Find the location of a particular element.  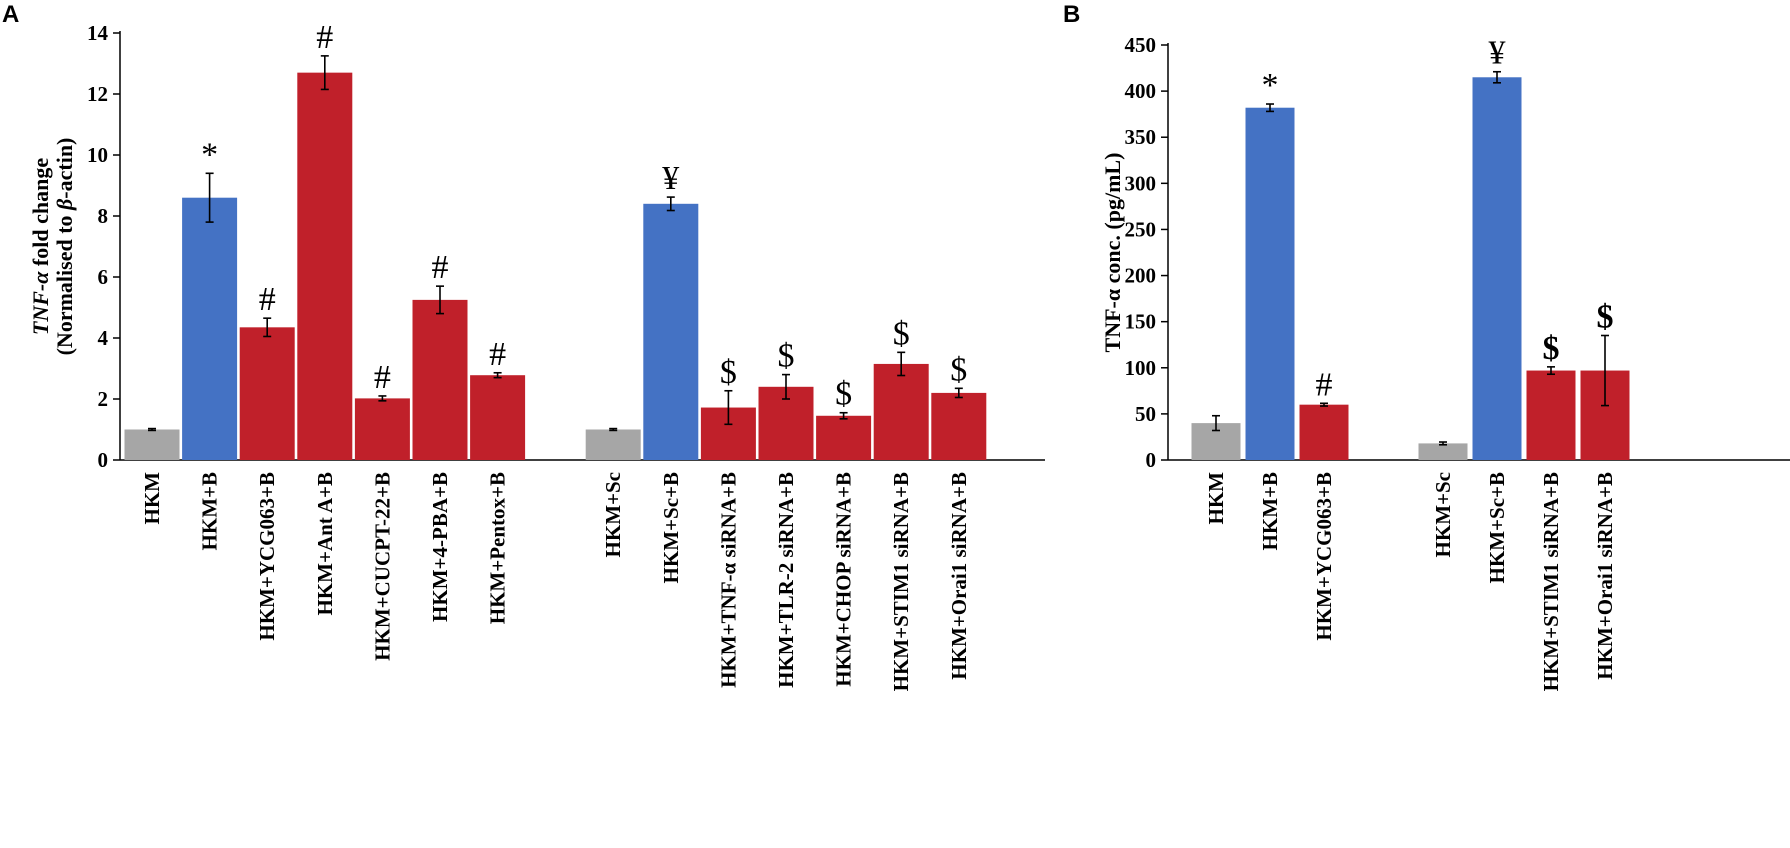

panel-b-y-tick-label: 50 is located at coordinates (1145, 414).